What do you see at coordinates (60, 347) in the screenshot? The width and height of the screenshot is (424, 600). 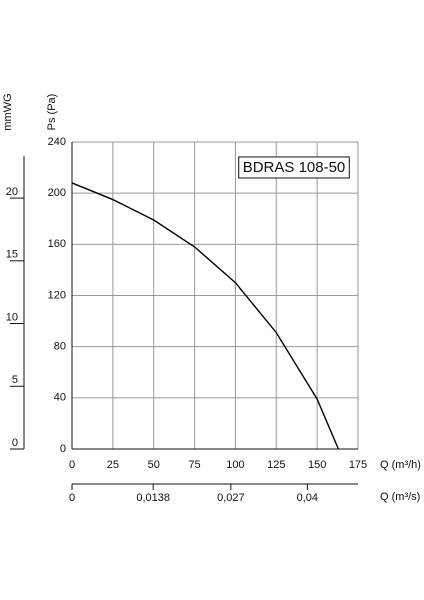 I see `y-tick-label: 80` at bounding box center [60, 347].